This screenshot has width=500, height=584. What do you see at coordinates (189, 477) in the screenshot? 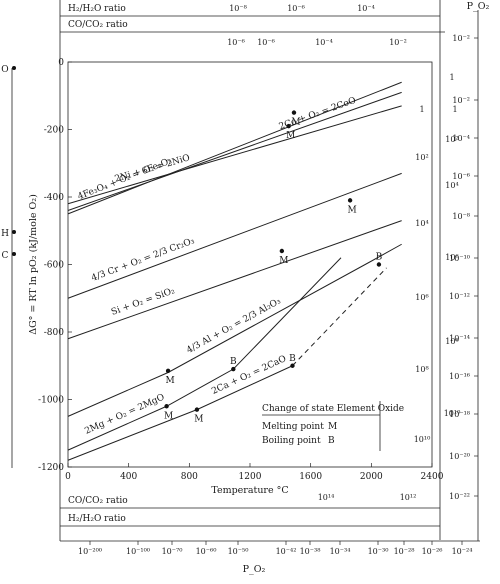
I see `x-tick-label: 800` at bounding box center [189, 477].